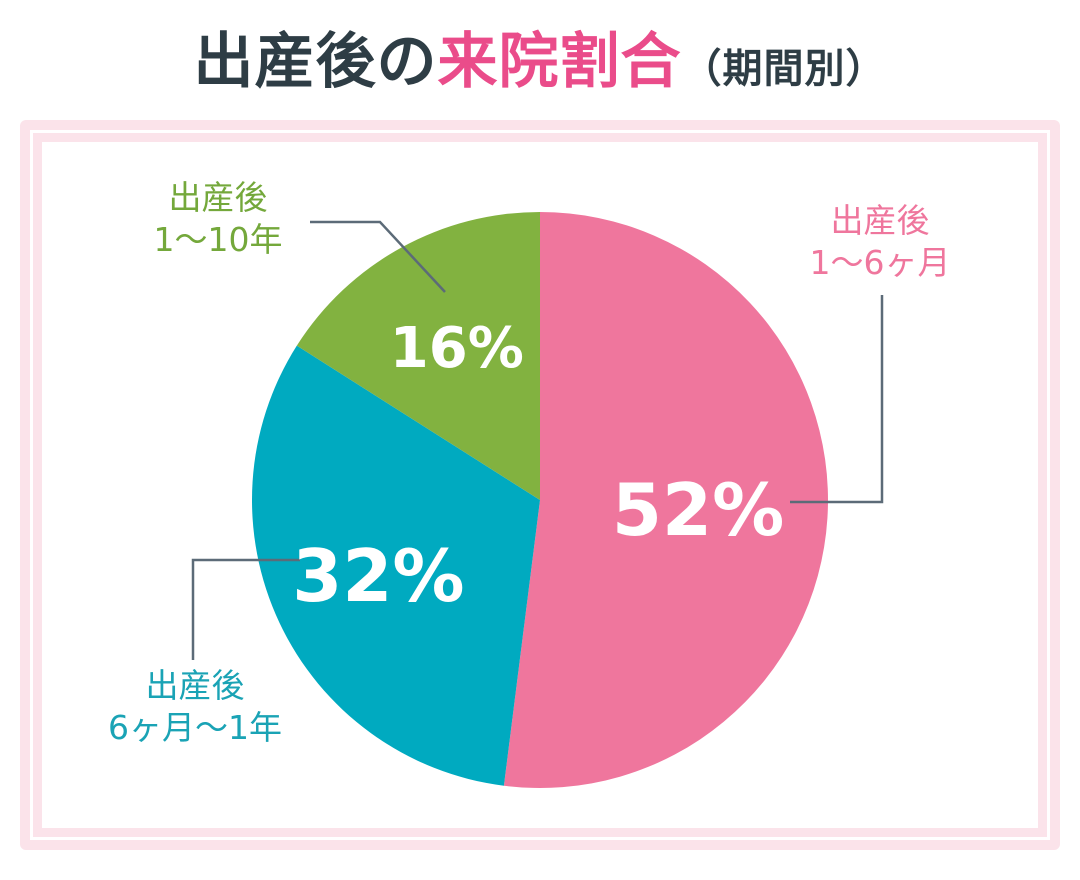 The image size is (1080, 880). I want to click on value-label-2: 32%, so click(378, 576).